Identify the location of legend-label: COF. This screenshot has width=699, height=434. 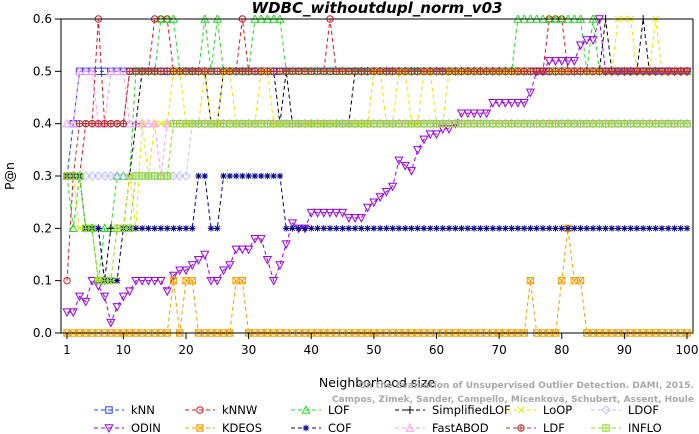
(340, 427).